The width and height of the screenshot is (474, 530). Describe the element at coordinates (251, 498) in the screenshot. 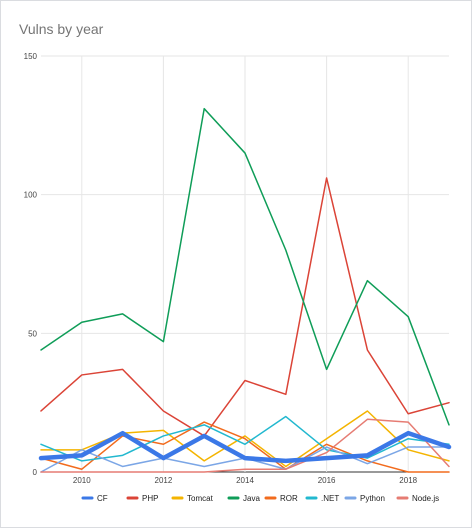

I see `legend-label: Java` at that location.